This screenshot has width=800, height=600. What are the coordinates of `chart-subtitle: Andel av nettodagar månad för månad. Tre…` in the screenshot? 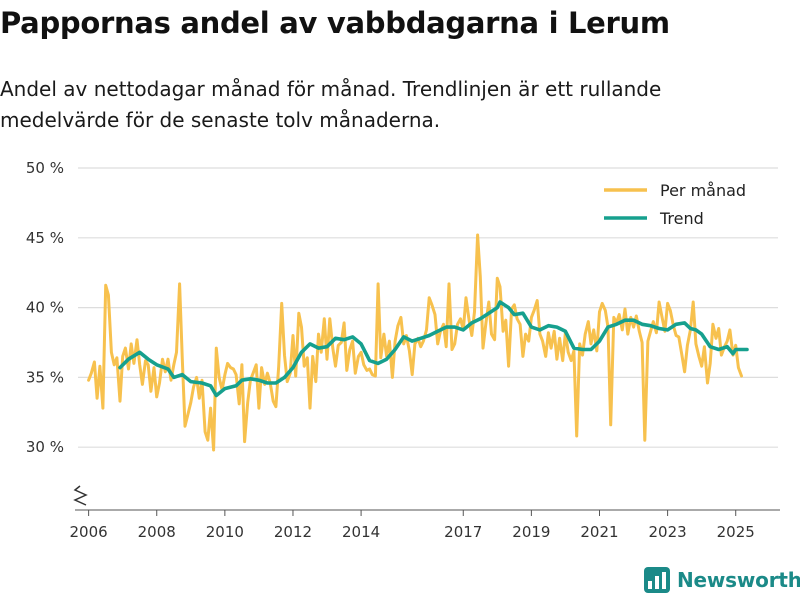 It's located at (331, 104).